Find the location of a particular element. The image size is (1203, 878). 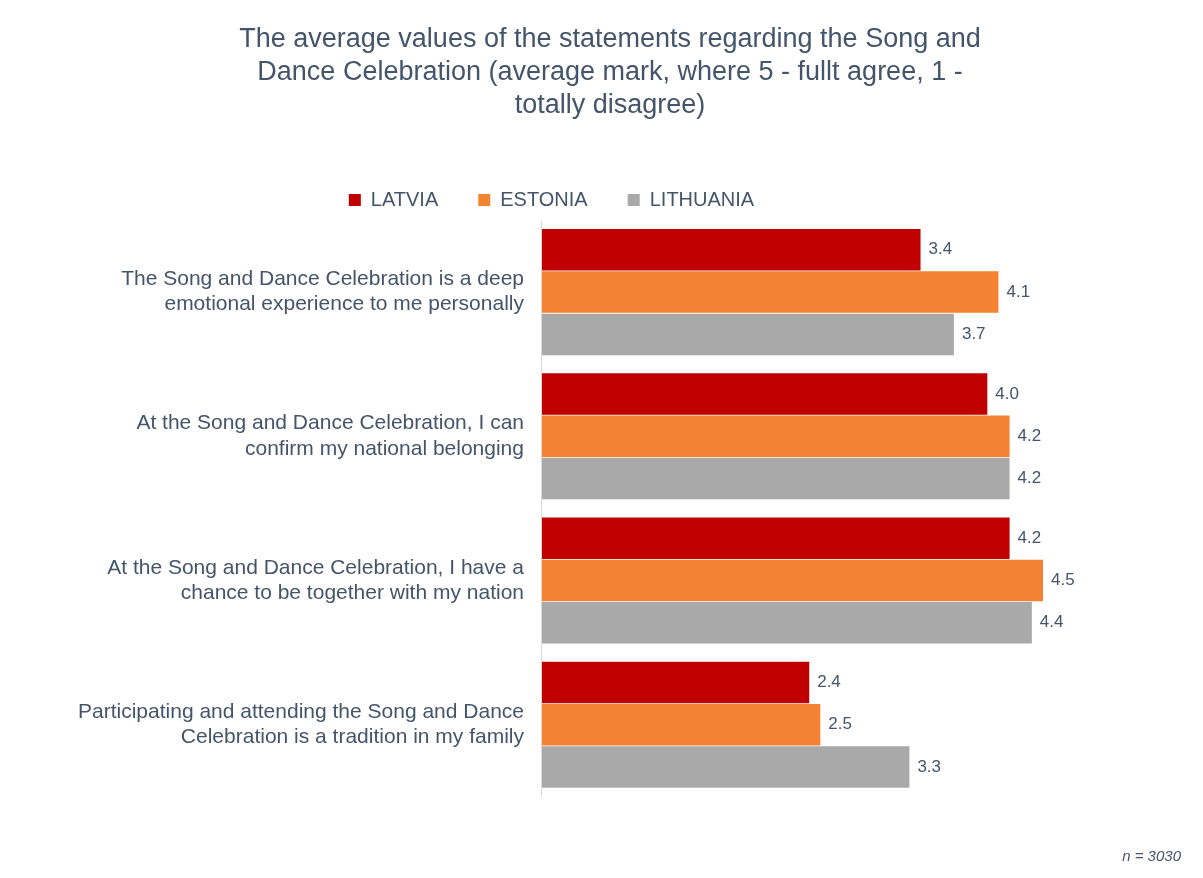

data-label: 4.1 is located at coordinates (1018, 291).